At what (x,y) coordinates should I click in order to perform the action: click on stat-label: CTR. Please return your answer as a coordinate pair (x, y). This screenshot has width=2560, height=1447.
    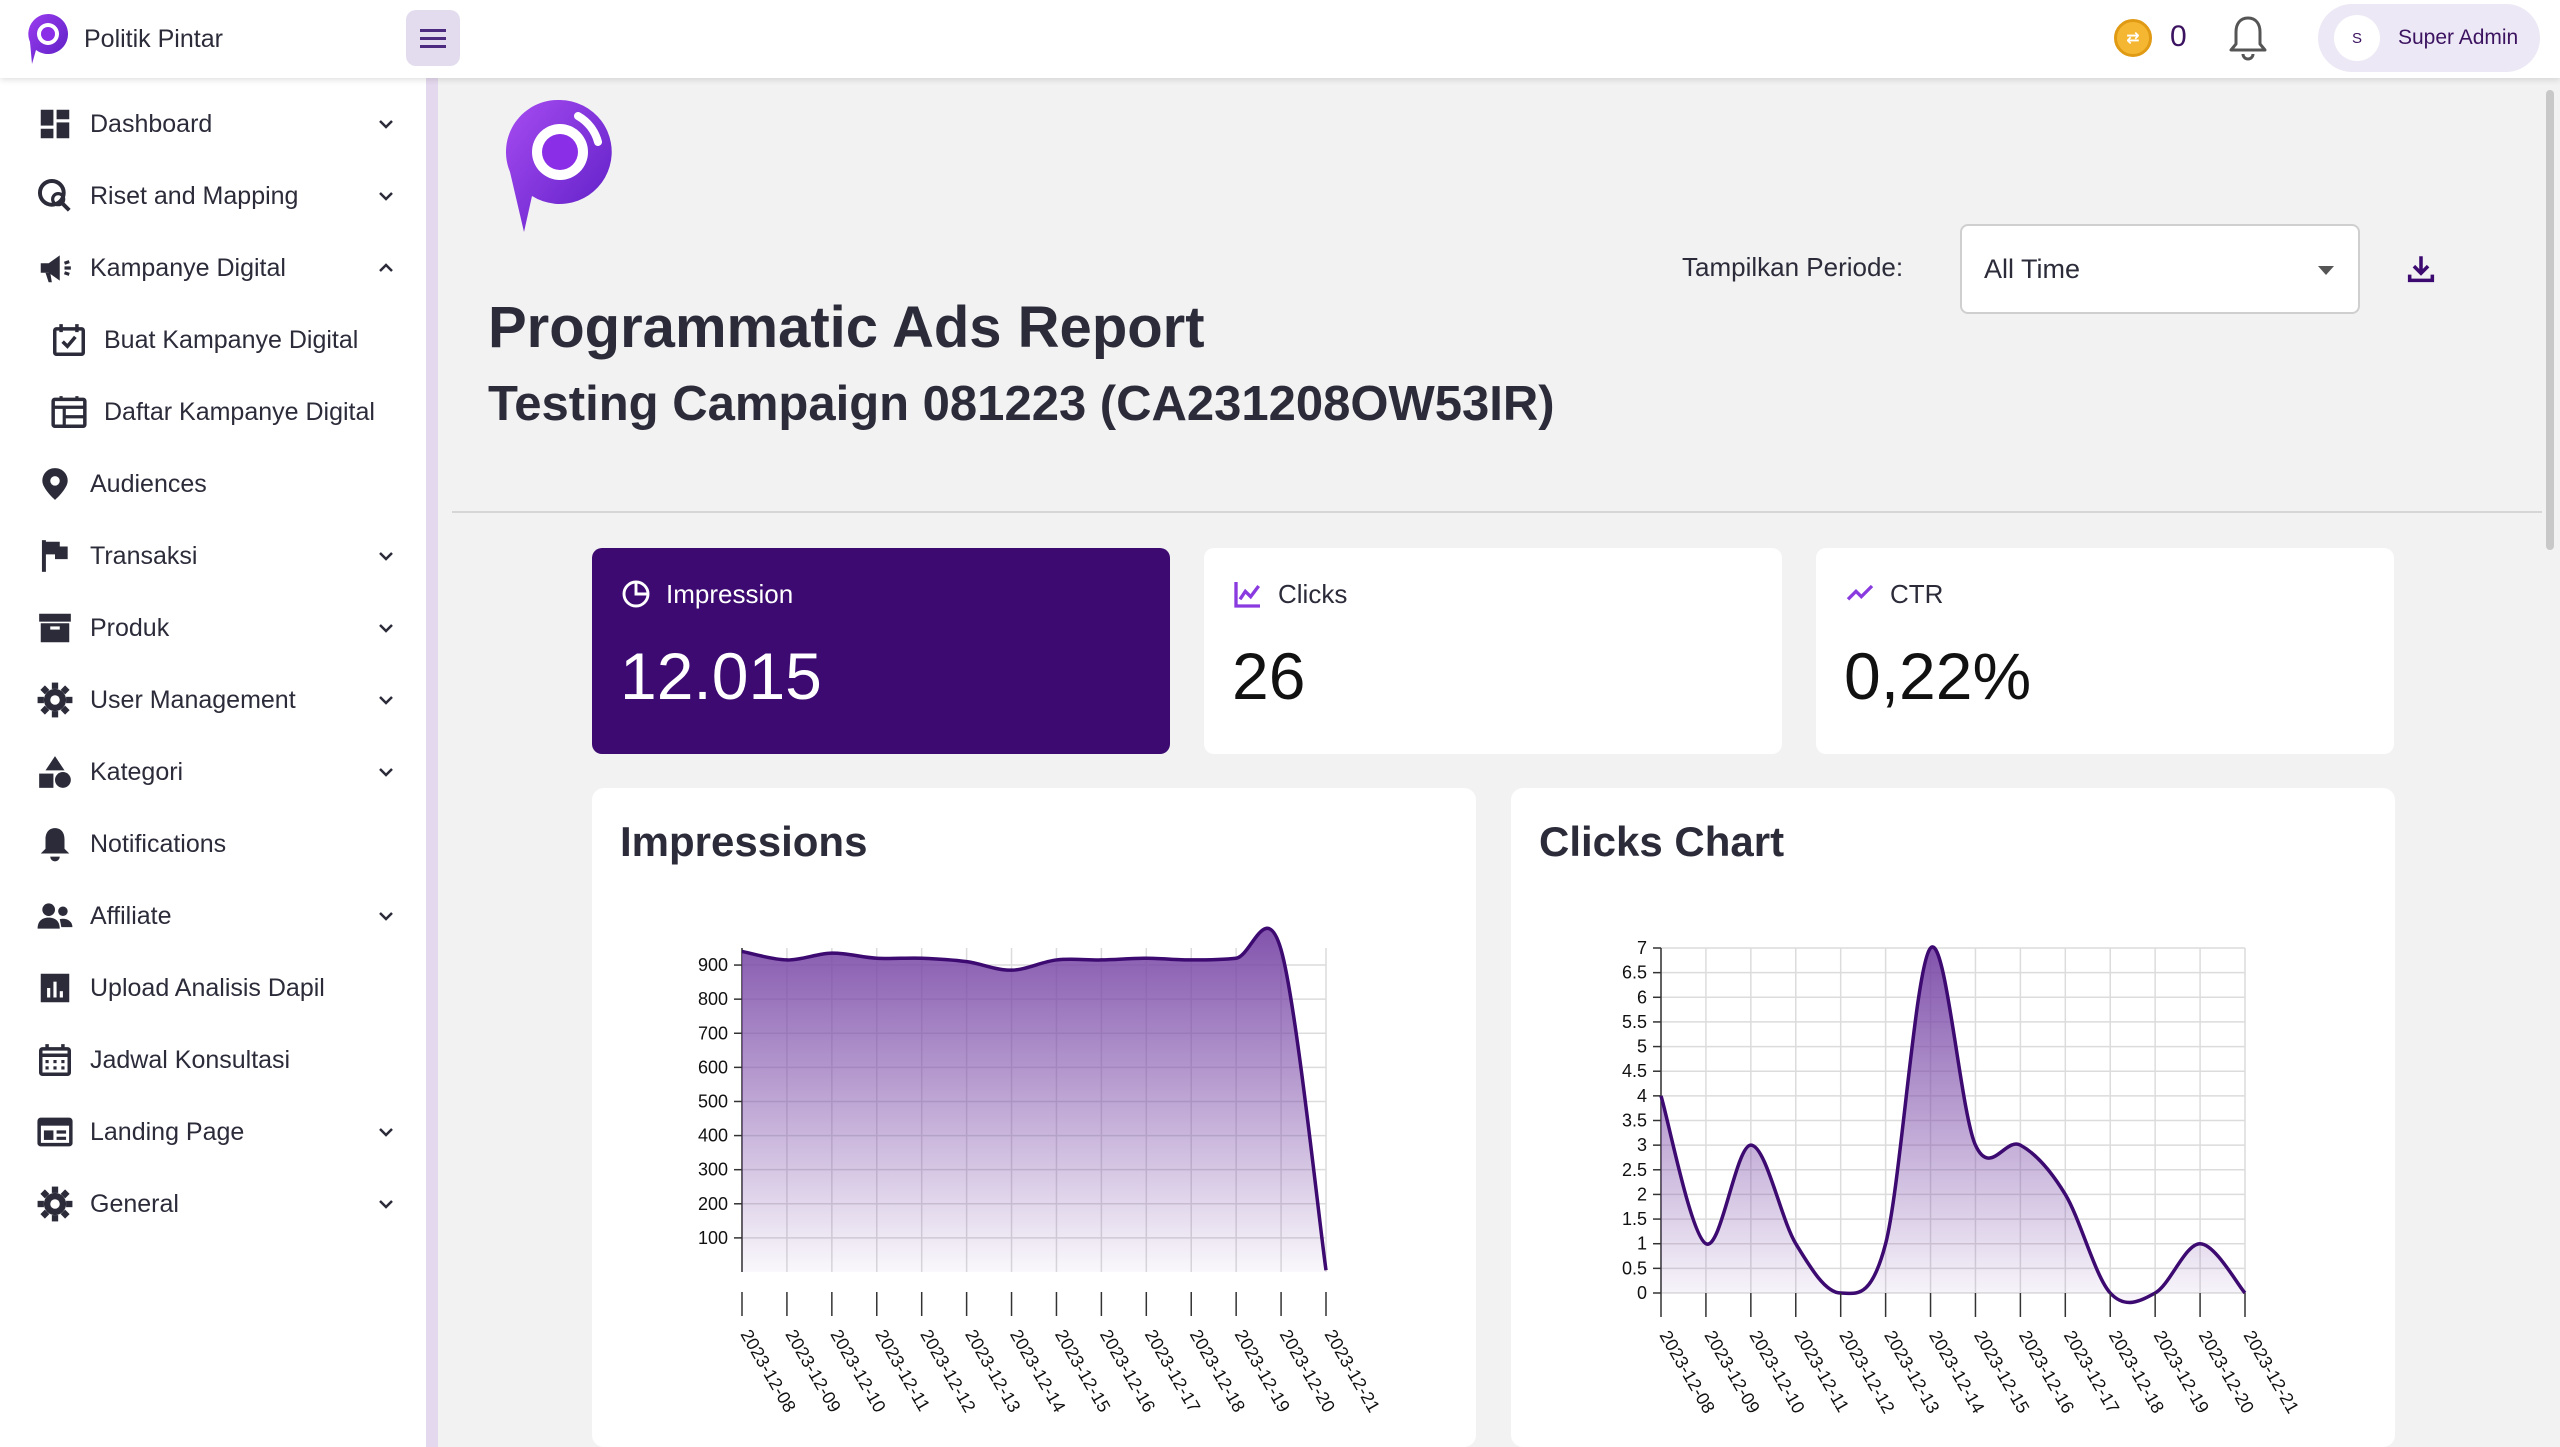
    Looking at the image, I should click on (1917, 593).